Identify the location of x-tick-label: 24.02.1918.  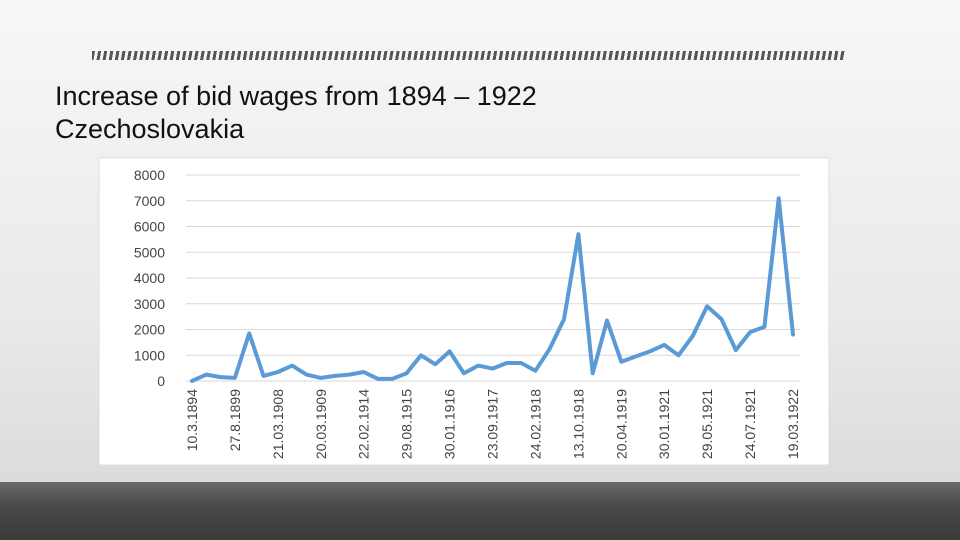
(535, 424).